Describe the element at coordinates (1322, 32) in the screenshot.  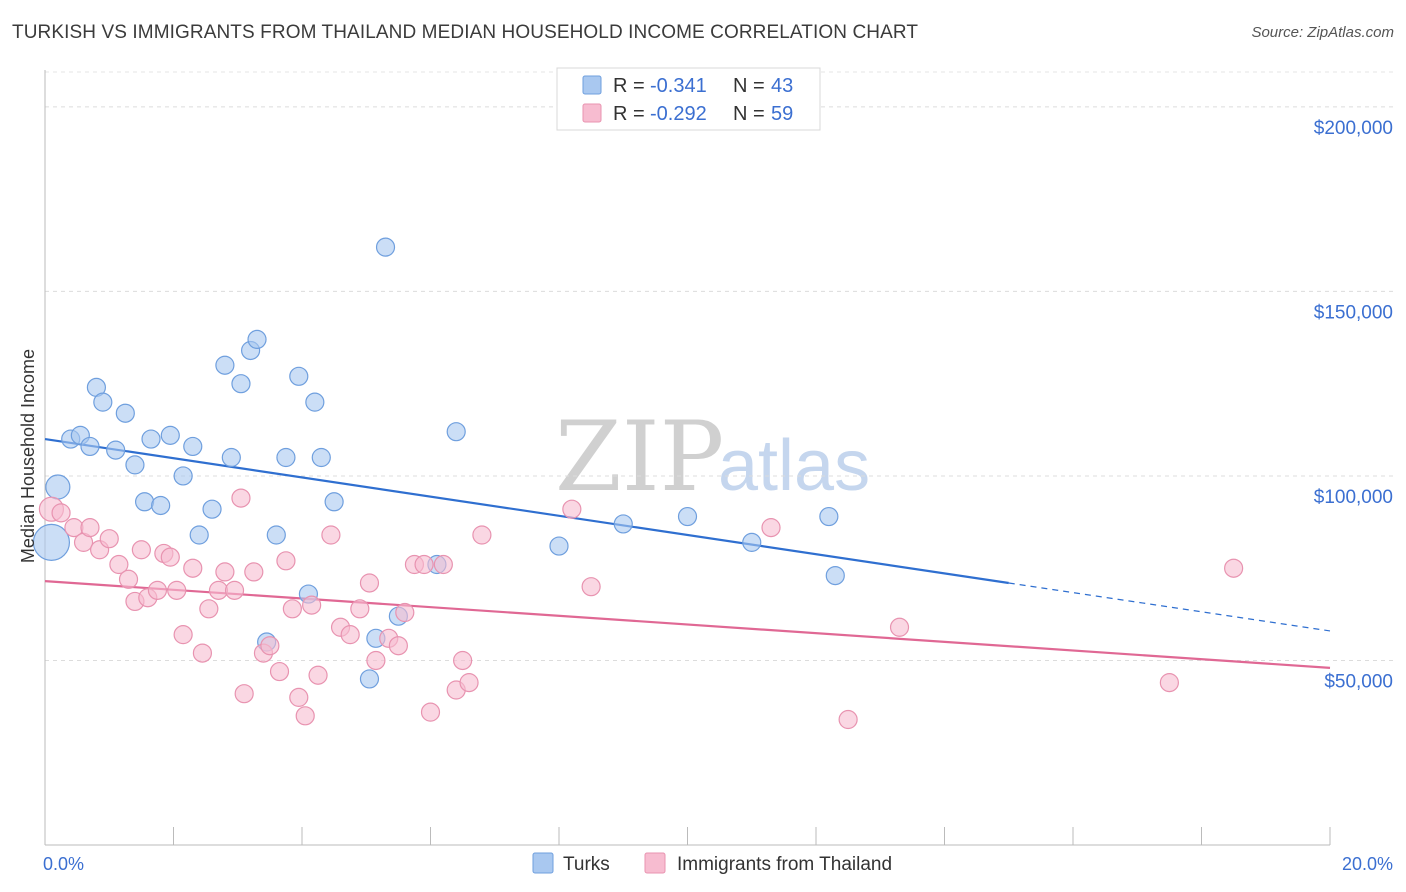
I see `source-label: Source: ZipAtlas.com` at that location.